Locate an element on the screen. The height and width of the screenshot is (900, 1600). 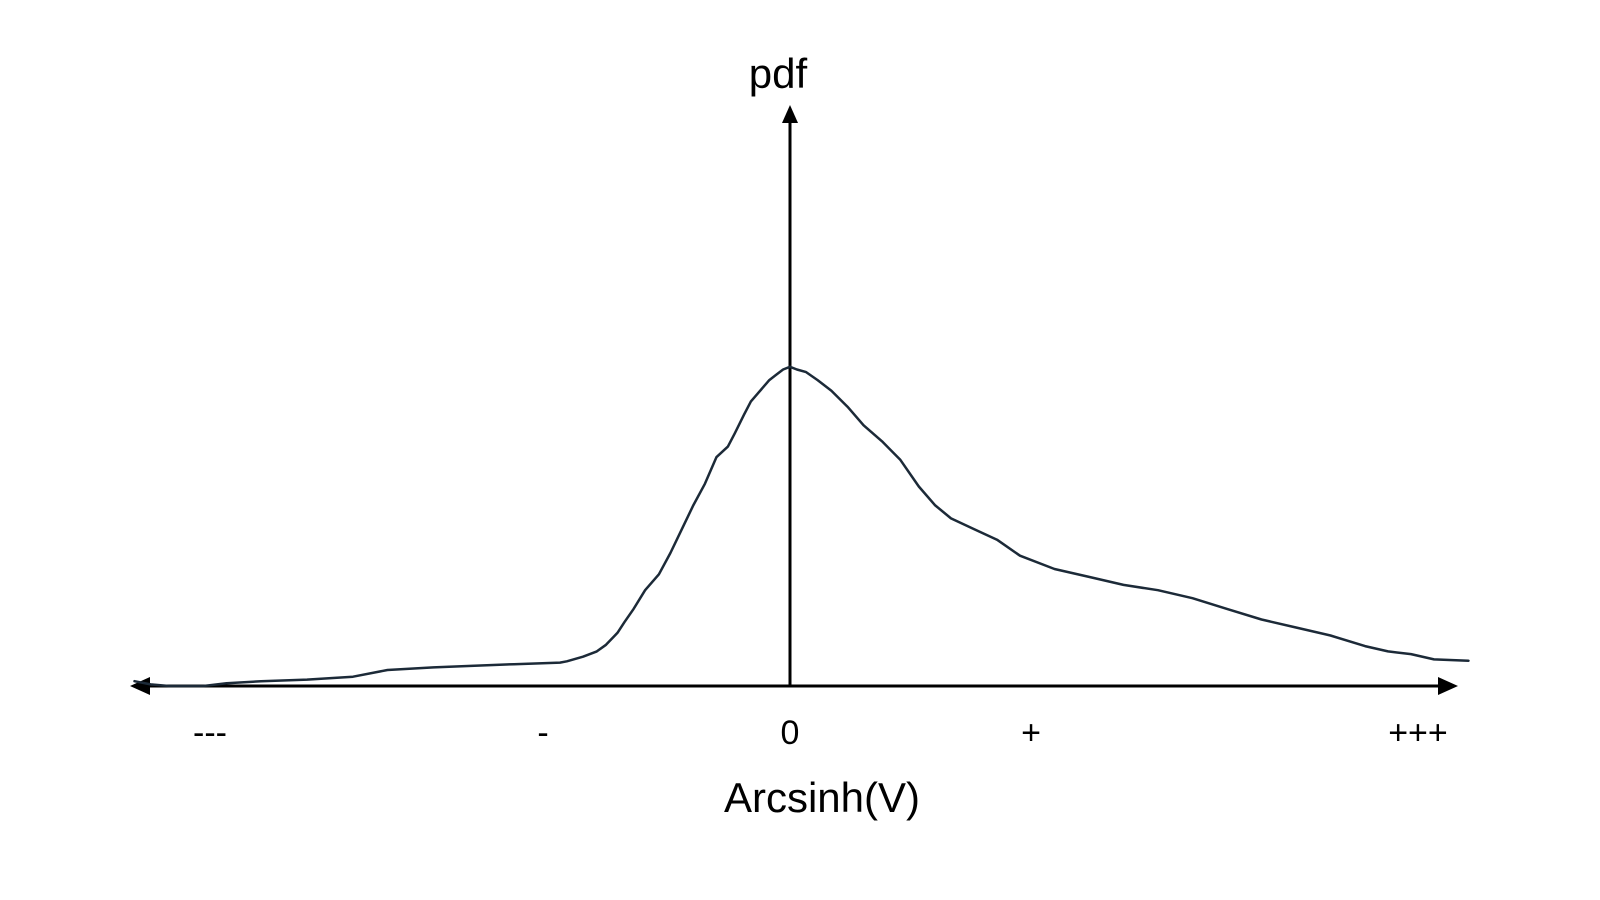
x-axis-arrow-left is located at coordinates (140, 686).